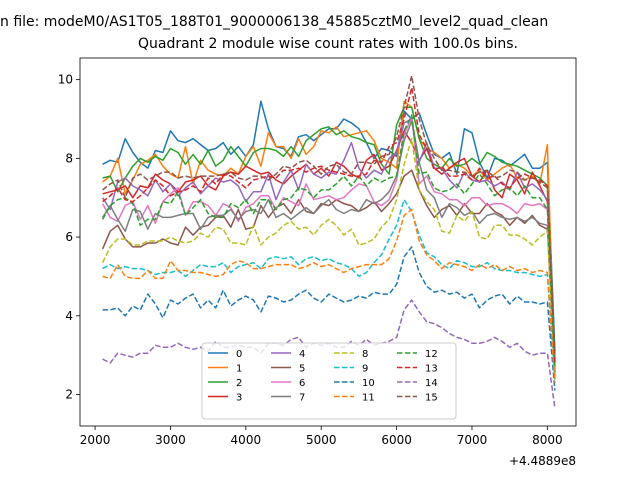 The image size is (640, 480). Describe the element at coordinates (396, 440) in the screenshot. I see `x-tick-label: 6000` at that location.